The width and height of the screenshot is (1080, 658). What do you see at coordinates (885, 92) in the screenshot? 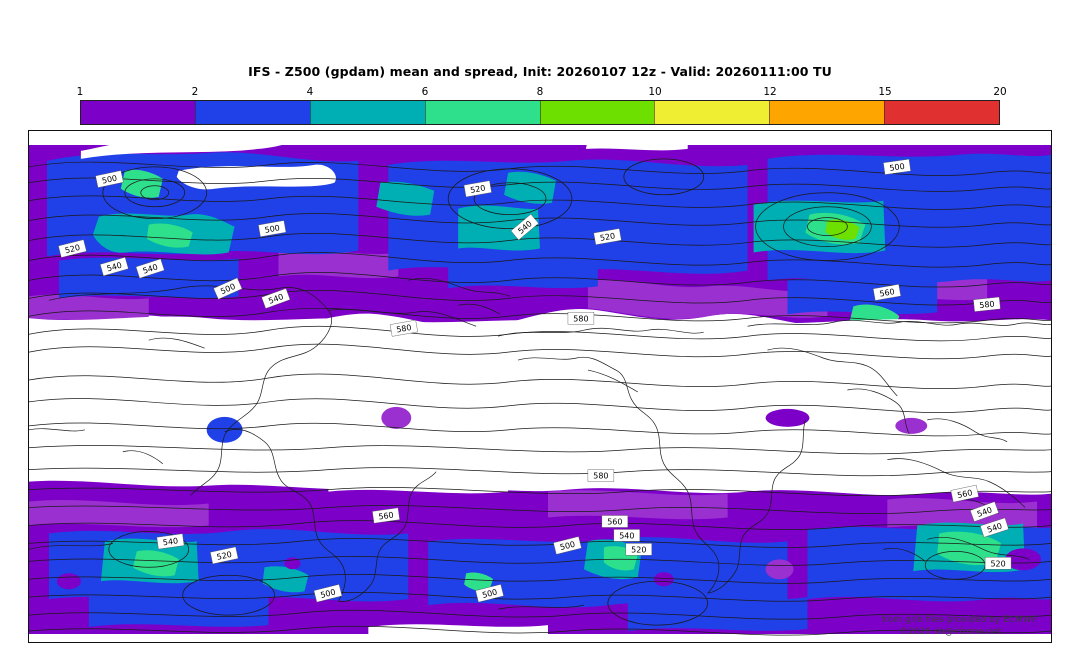
I see `colorbar-tick-15: 15` at bounding box center [885, 92].